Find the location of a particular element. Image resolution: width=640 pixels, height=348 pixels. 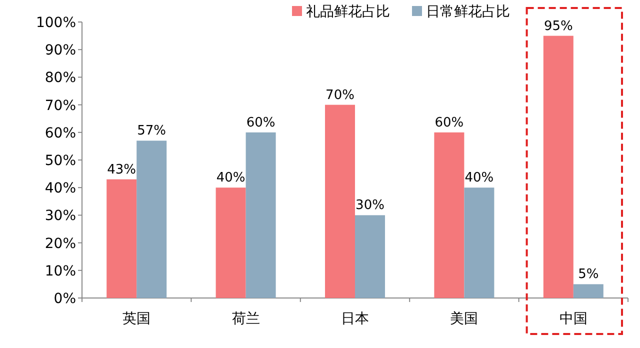

x-tick-label: 日本 is located at coordinates (355, 319).